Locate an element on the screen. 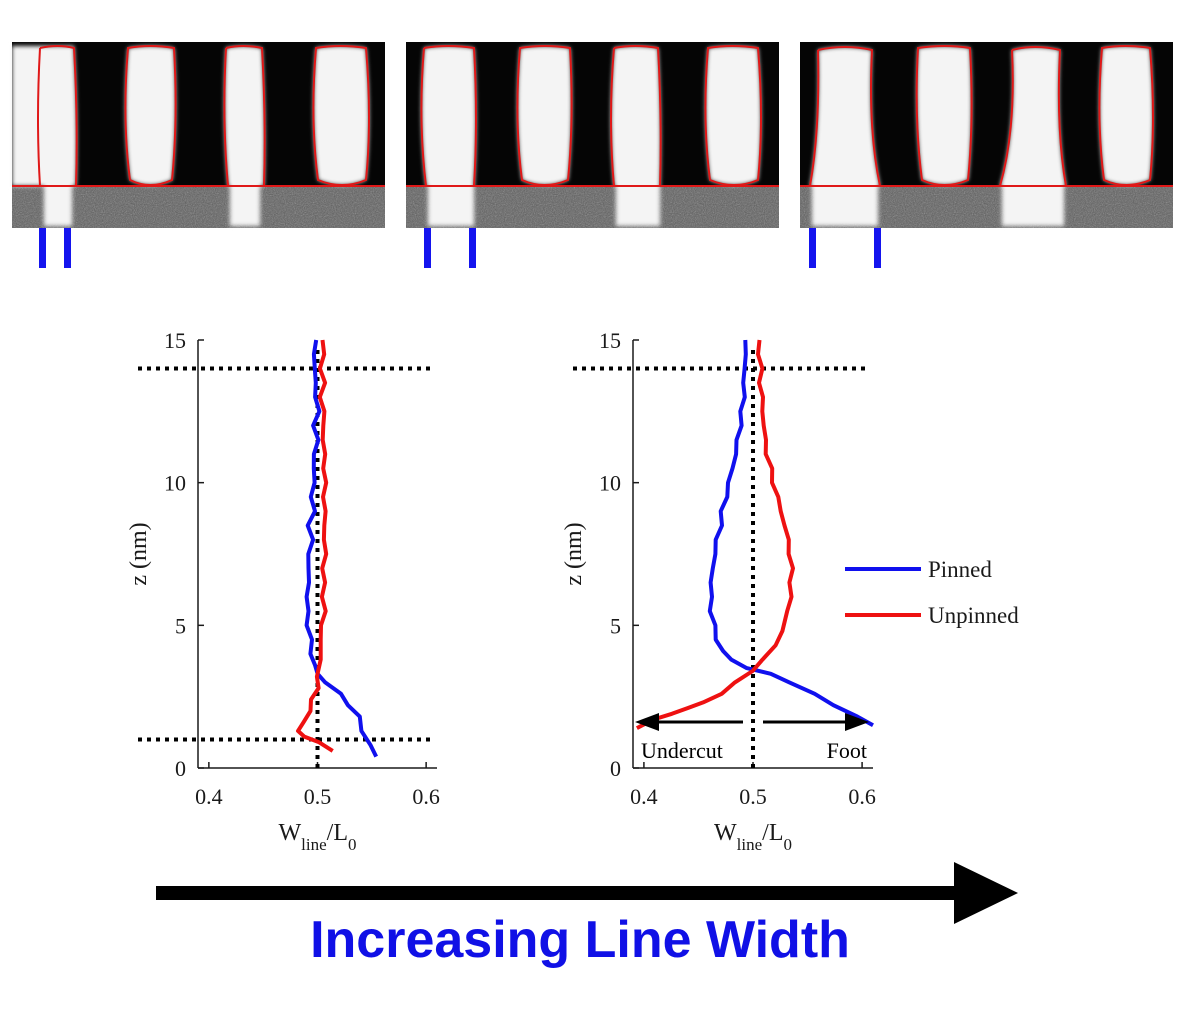 The width and height of the screenshot is (1200, 1014). caption-increasing-line-width: Increasing Line Width is located at coordinates (580, 940).